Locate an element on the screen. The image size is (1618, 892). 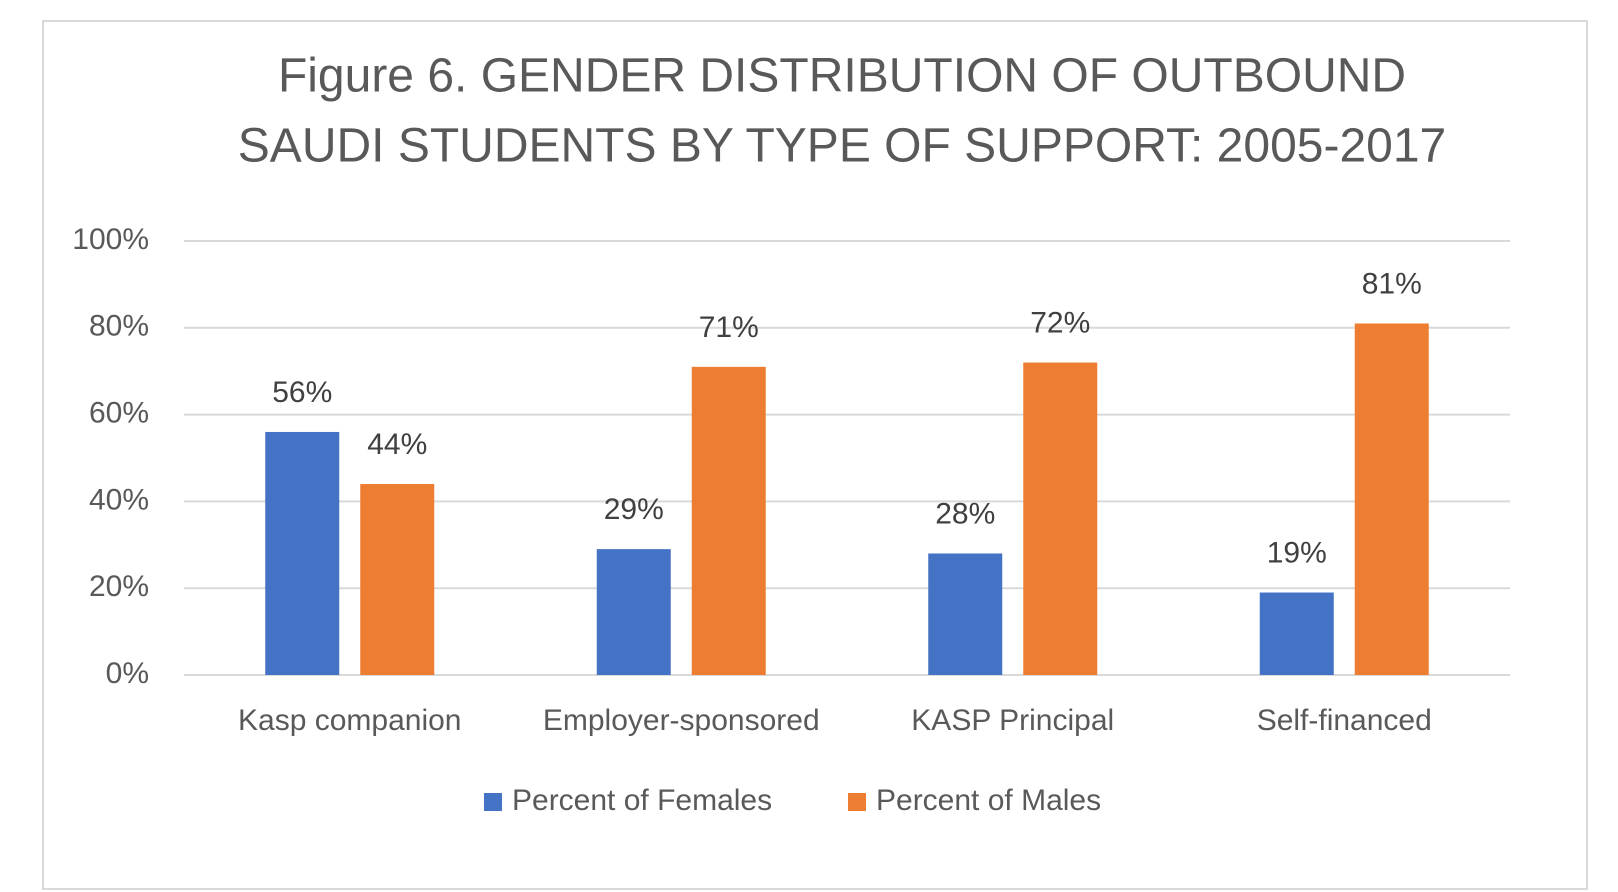
legend-label: Percent of Males is located at coordinates (988, 800).